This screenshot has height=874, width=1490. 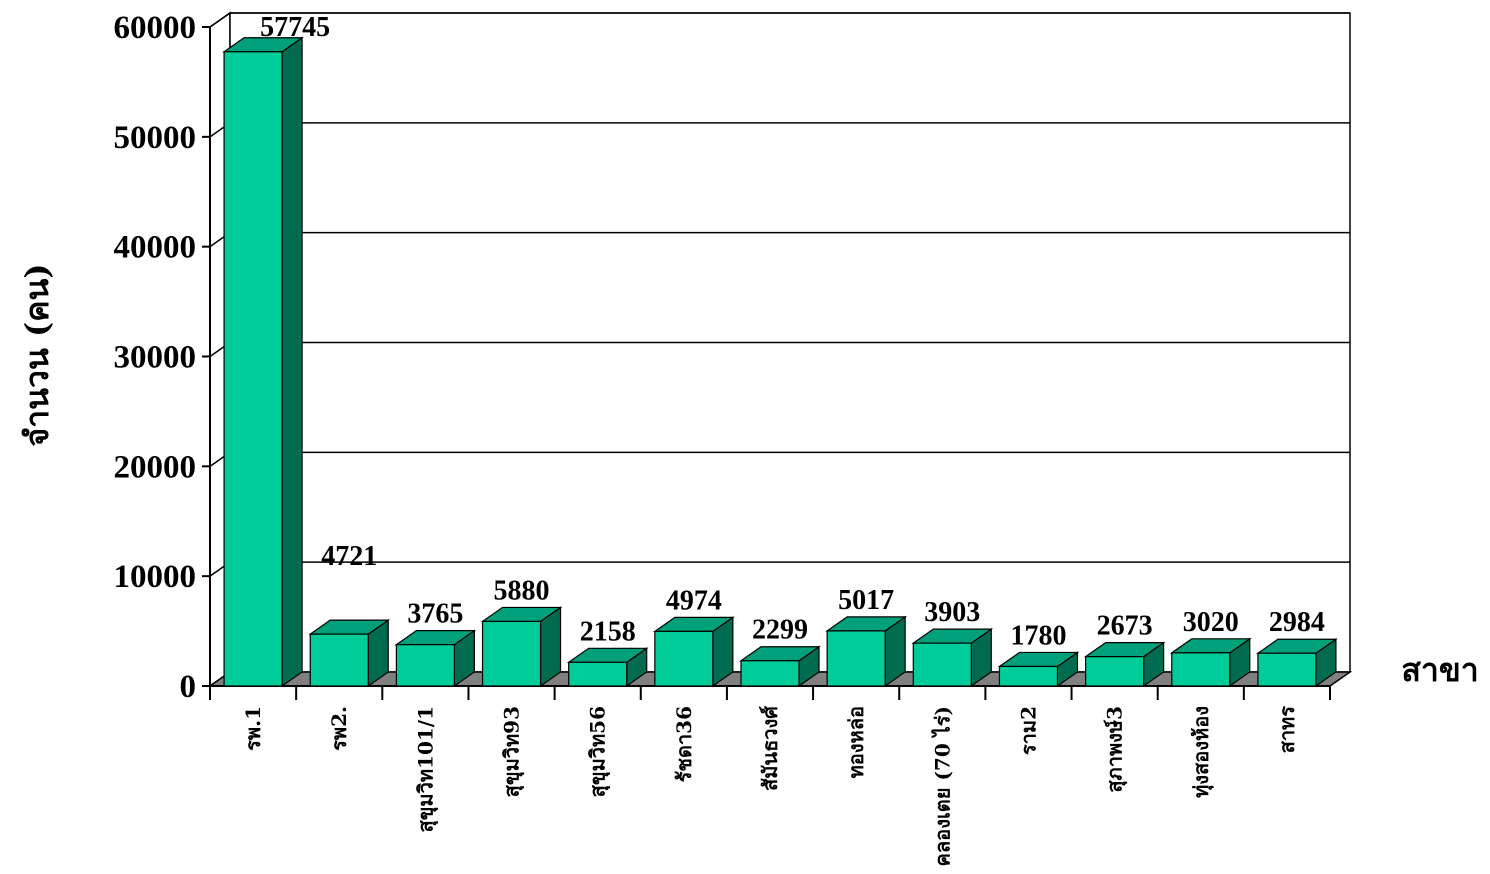 What do you see at coordinates (1439, 670) in the screenshot?
I see `x-axis-title: สาขา` at bounding box center [1439, 670].